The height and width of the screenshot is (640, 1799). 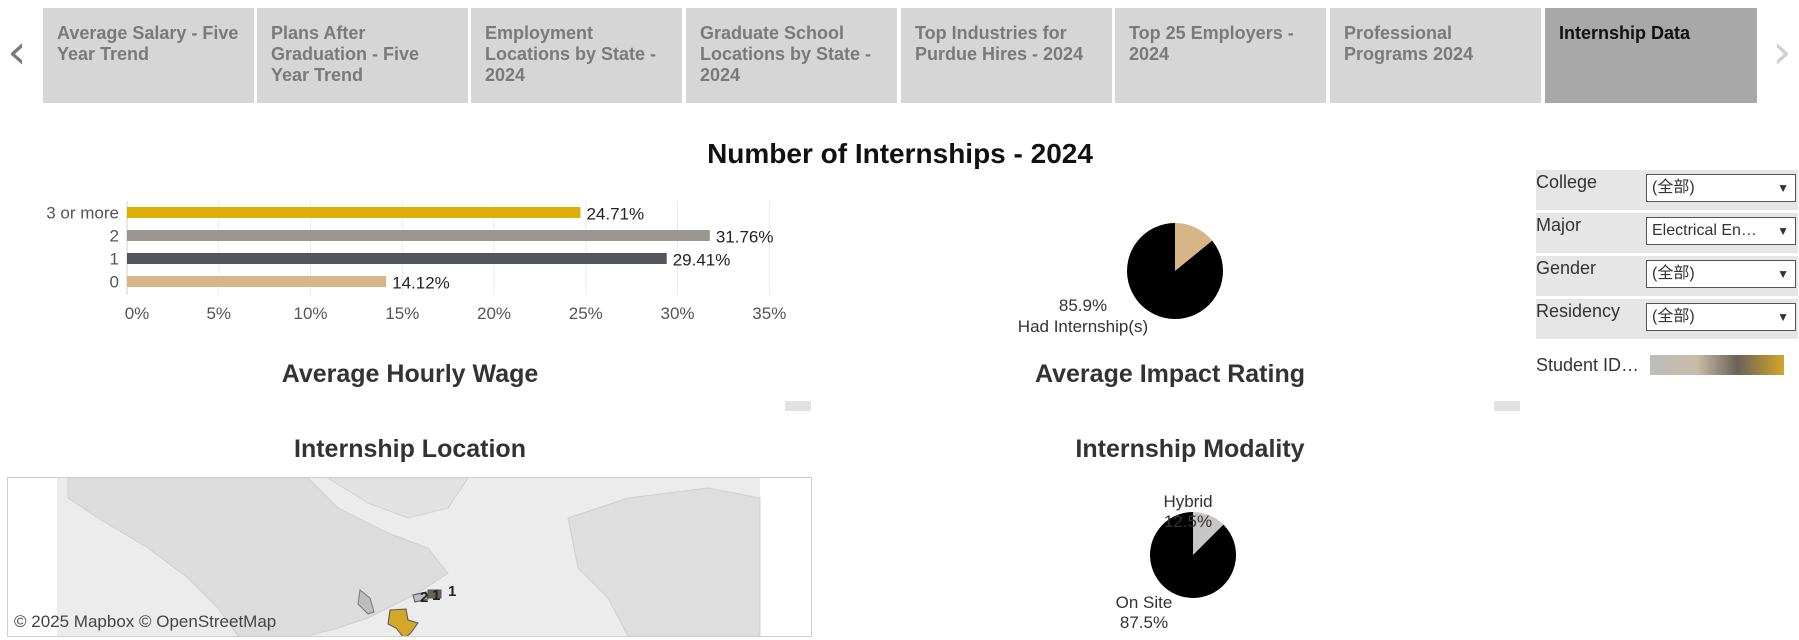 I want to click on map-count-label: 2, so click(x=424, y=597).